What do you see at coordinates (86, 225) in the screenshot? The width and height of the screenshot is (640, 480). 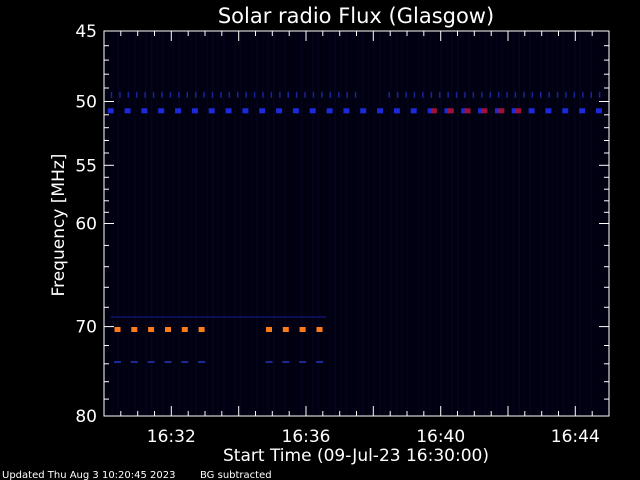 I see `y-tick-label: 60` at bounding box center [86, 225].